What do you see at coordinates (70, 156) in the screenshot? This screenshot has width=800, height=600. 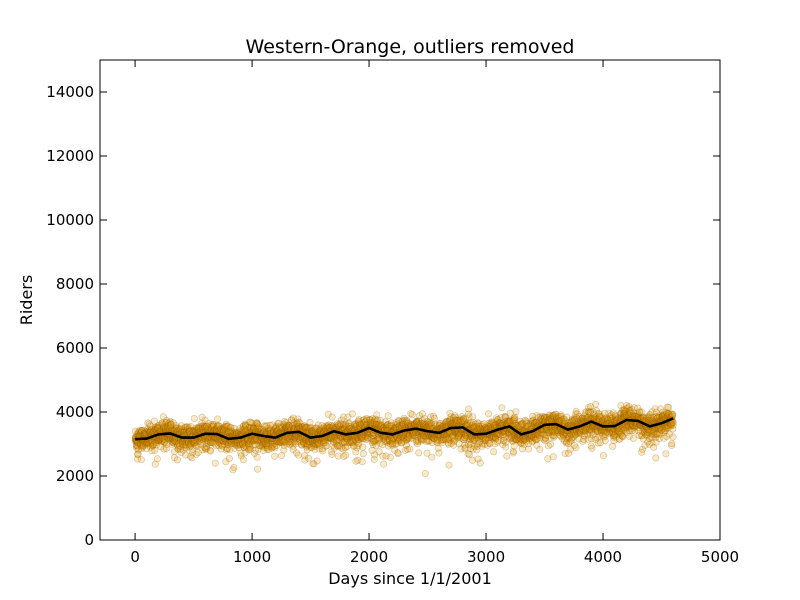 I see `y-tick-label: 12000` at bounding box center [70, 156].